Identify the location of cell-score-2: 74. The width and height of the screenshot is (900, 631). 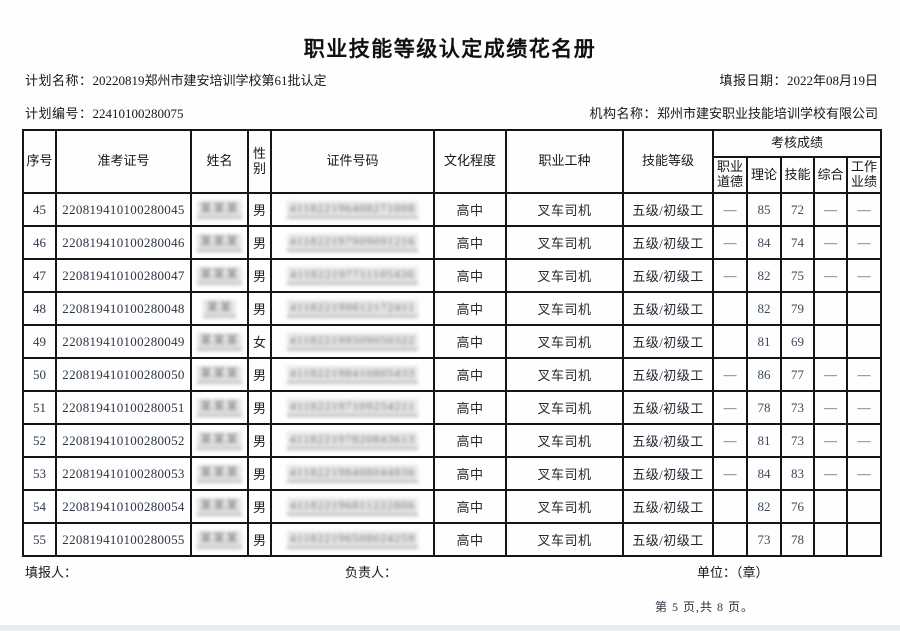
(797, 242).